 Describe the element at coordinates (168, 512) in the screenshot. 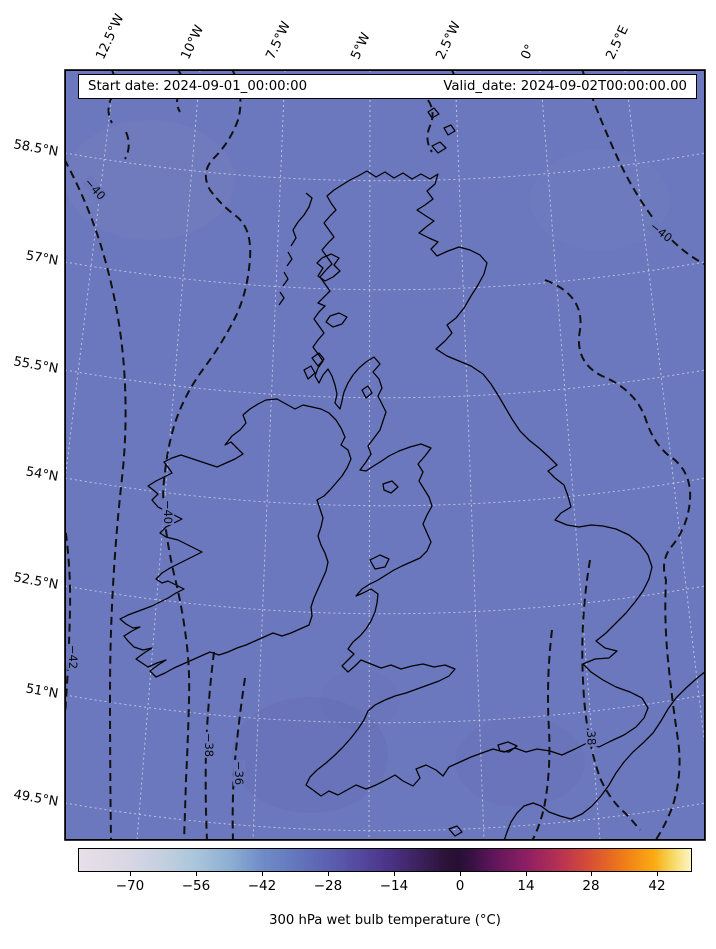

I see `contour-label-m40-ireland: −40` at that location.